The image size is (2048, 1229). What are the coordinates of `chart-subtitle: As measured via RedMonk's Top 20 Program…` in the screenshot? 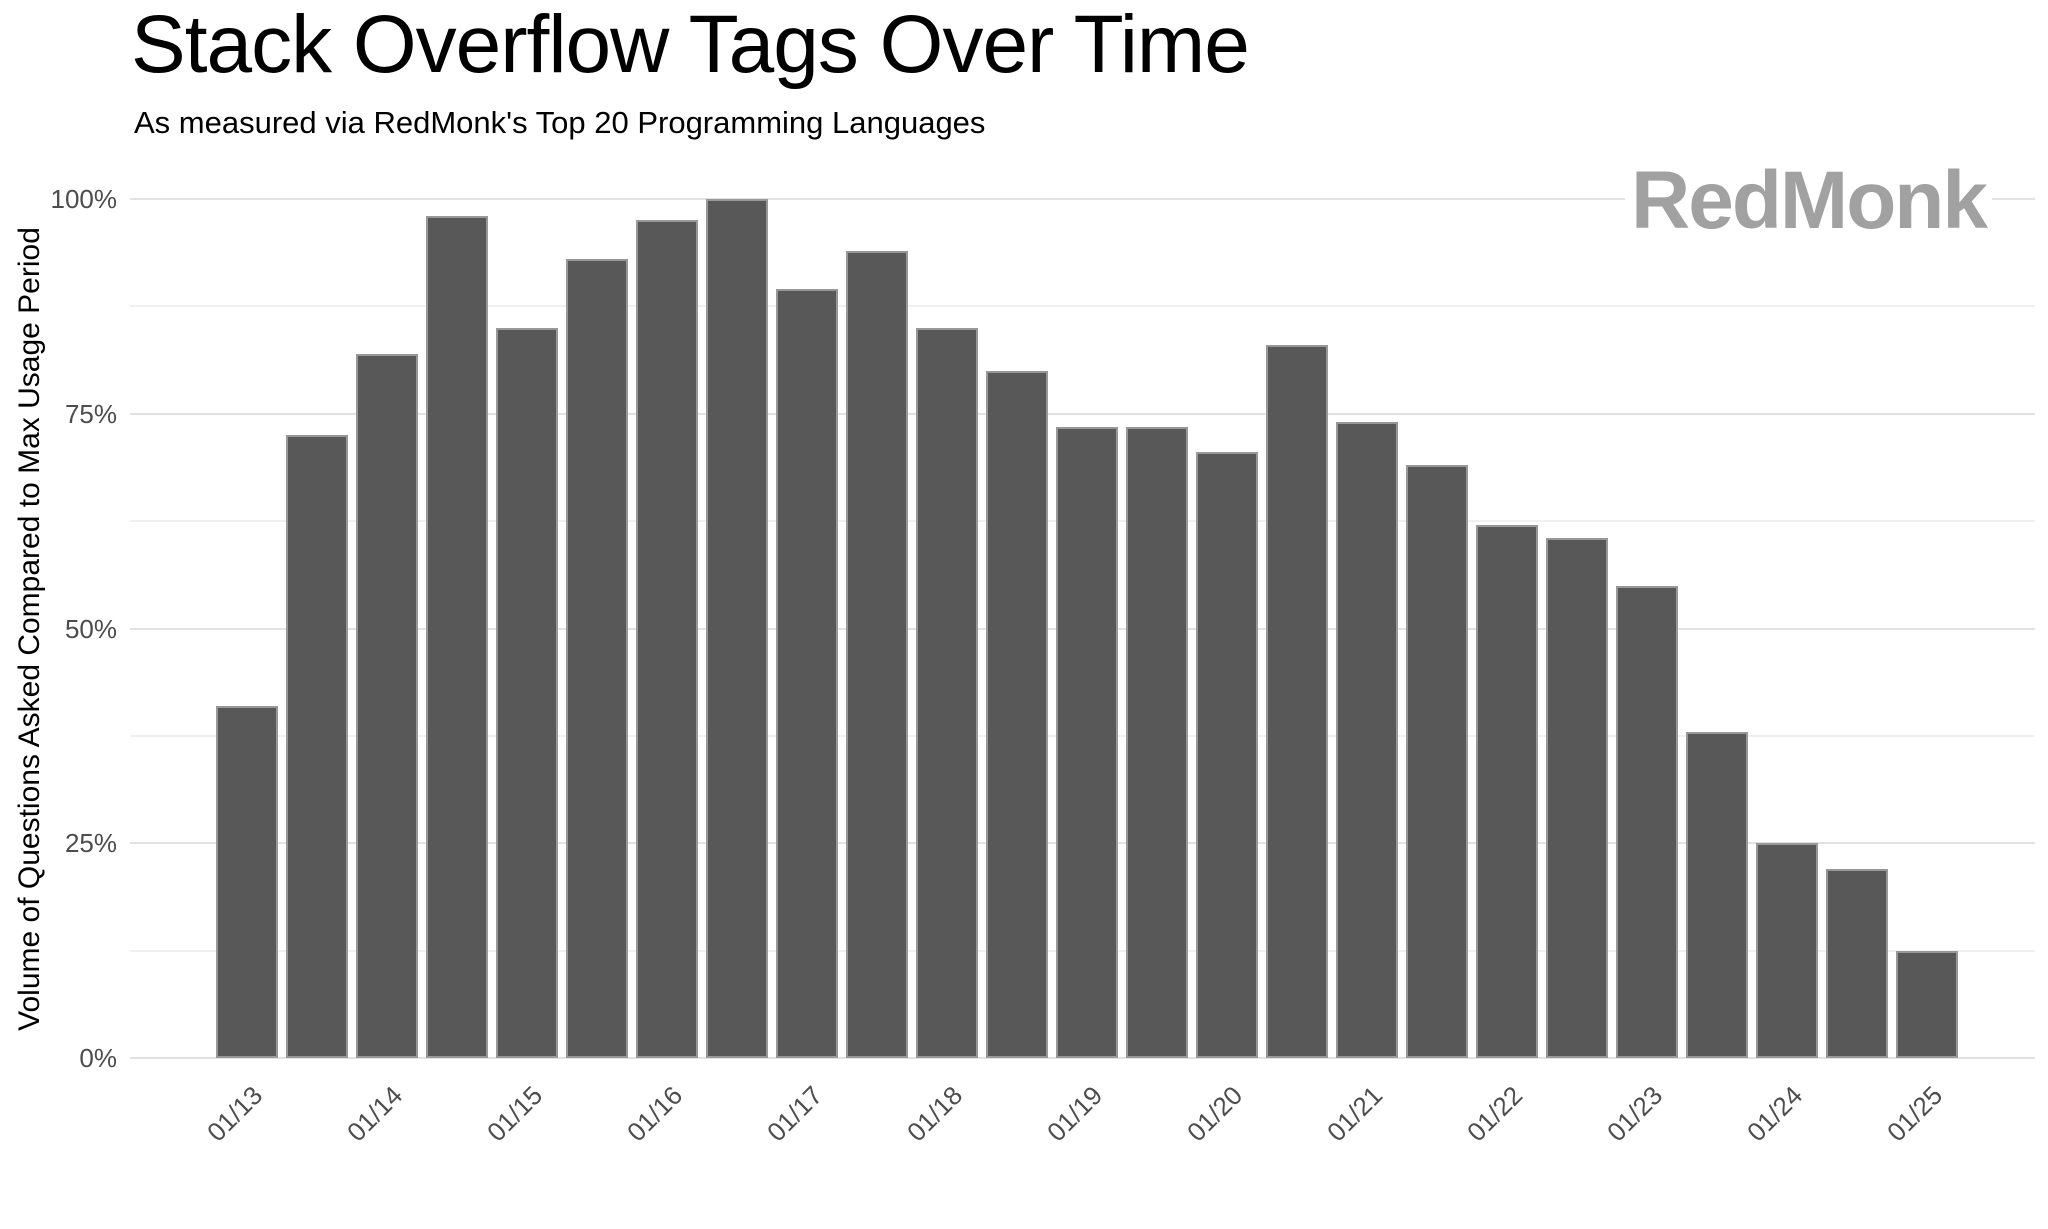 It's located at (560, 122).